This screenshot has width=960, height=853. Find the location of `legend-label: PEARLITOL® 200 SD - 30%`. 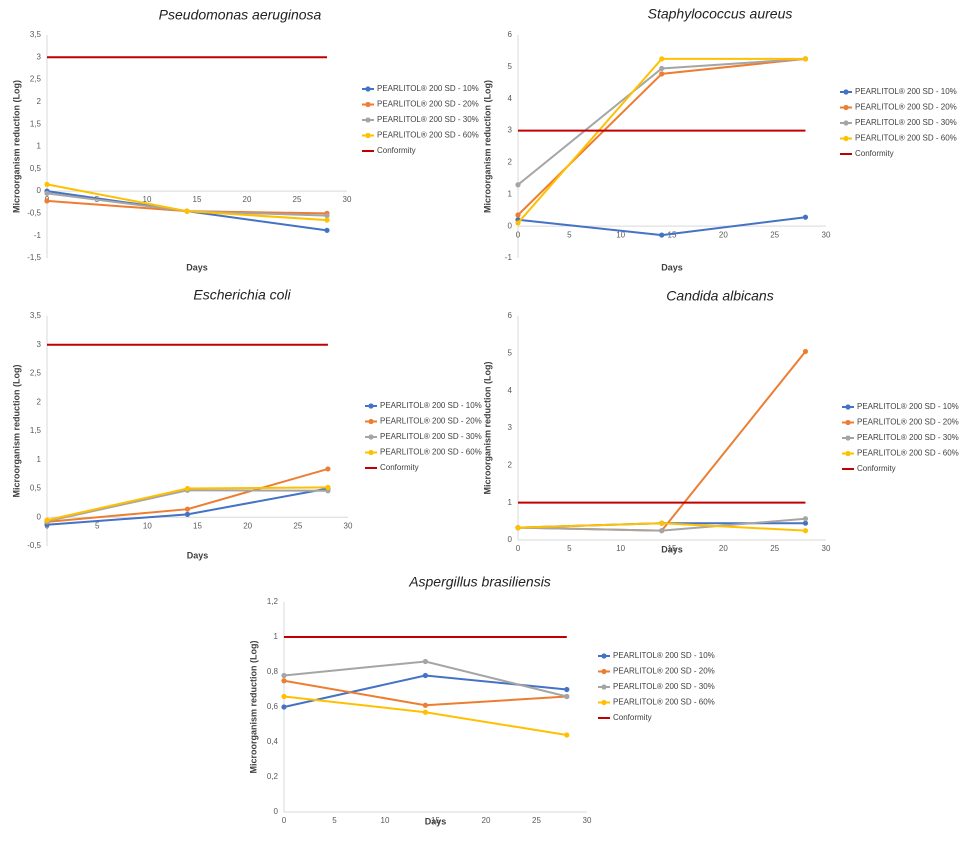

legend-label: PEARLITOL® 200 SD - 30% is located at coordinates (431, 436).